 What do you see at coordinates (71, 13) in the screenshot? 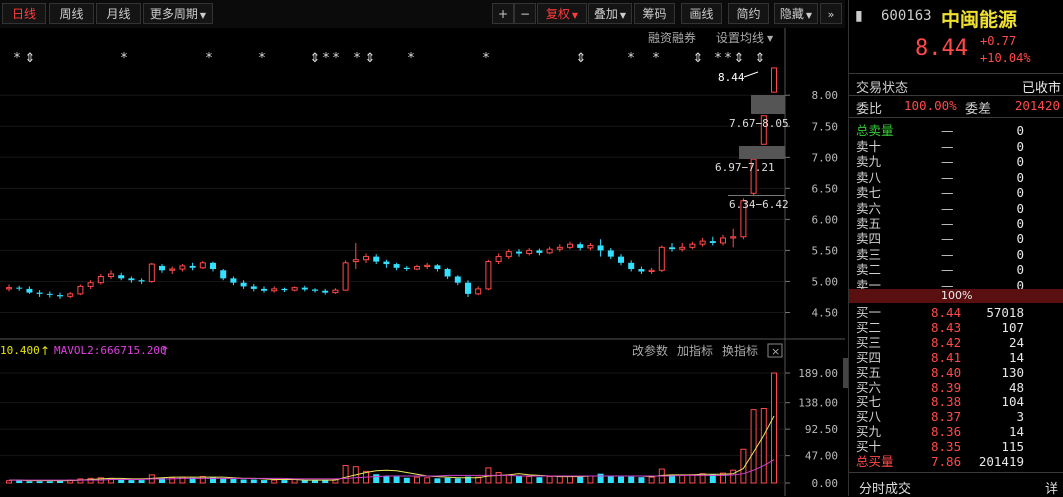
I see `tab-weekly: 周线` at bounding box center [71, 13].